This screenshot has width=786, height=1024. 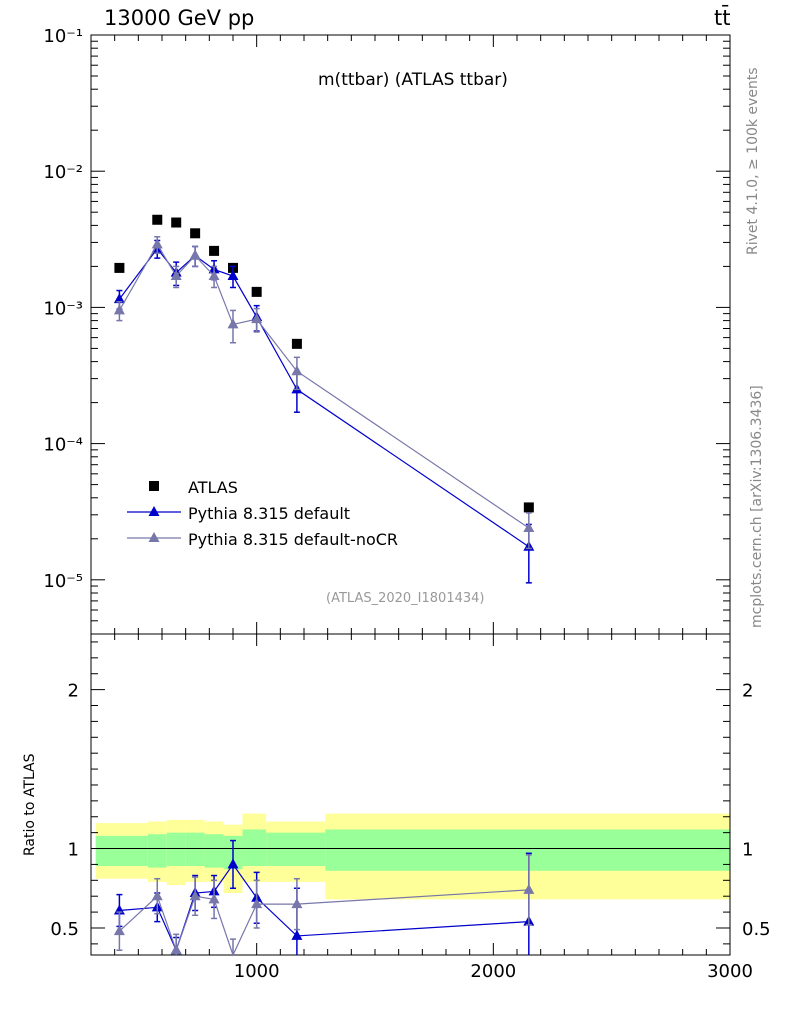 What do you see at coordinates (73, 850) in the screenshot?
I see `ratio-y-tick-label: 1` at bounding box center [73, 850].